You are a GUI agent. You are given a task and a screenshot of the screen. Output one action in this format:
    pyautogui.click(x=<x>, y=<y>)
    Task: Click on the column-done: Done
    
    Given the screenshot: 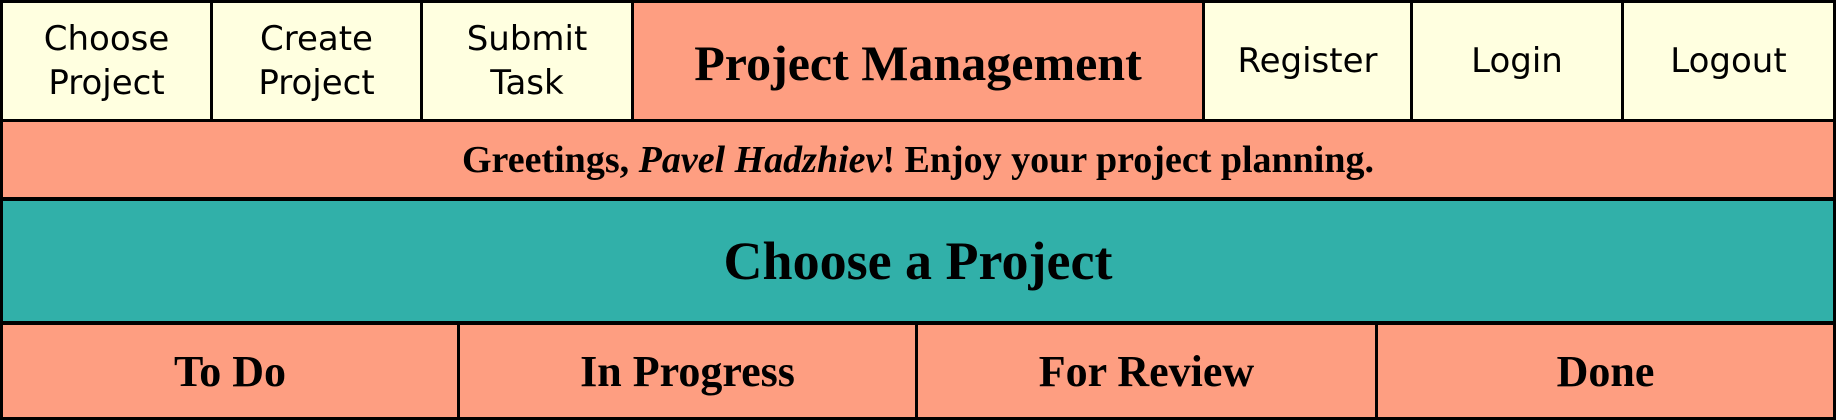 What is the action you would take?
    pyautogui.click(x=1607, y=371)
    